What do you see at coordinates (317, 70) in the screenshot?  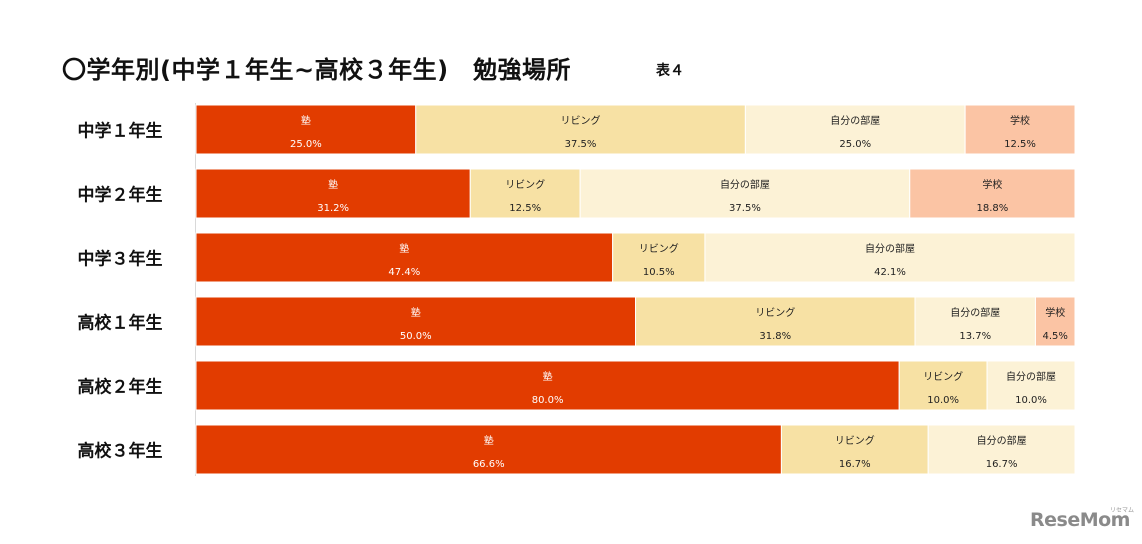 I see `chart-title: 〇学年別(中学１年生~高校３年生) 勉強場所` at bounding box center [317, 70].